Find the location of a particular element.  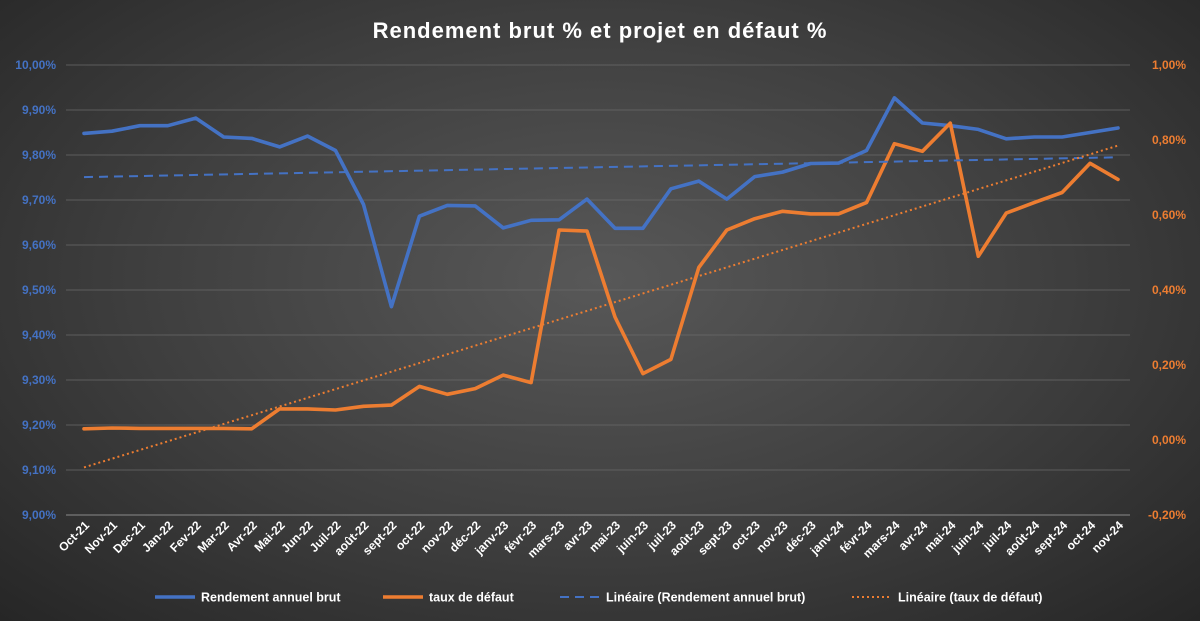

legend-label-1: taux de défaut is located at coordinates (472, 598).